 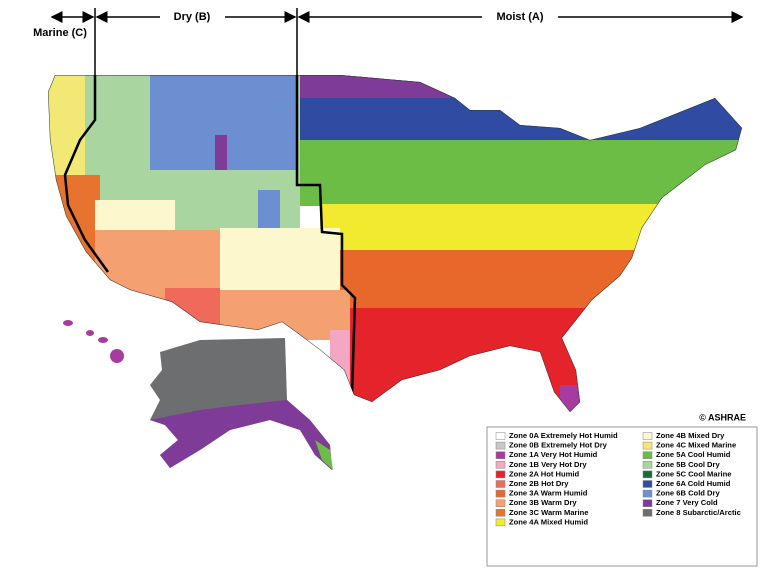 I want to click on legend-label: Zone 4B Mixed Dry, so click(x=690, y=435).